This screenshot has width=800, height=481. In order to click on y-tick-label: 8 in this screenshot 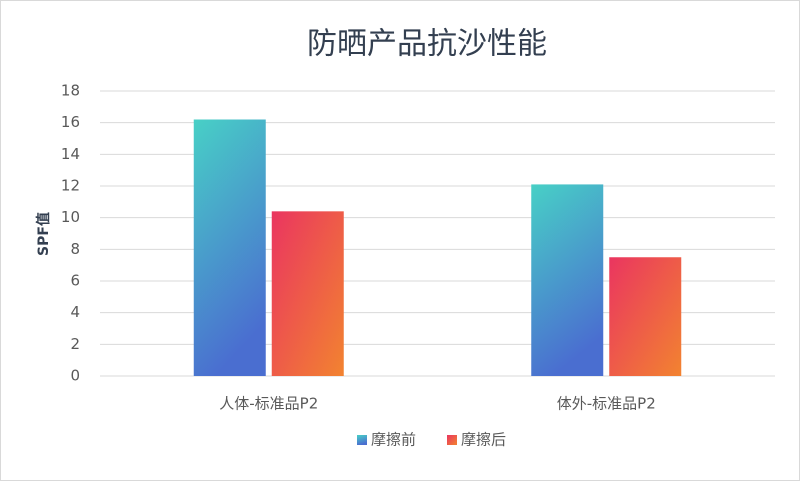, I will do `click(75, 249)`.